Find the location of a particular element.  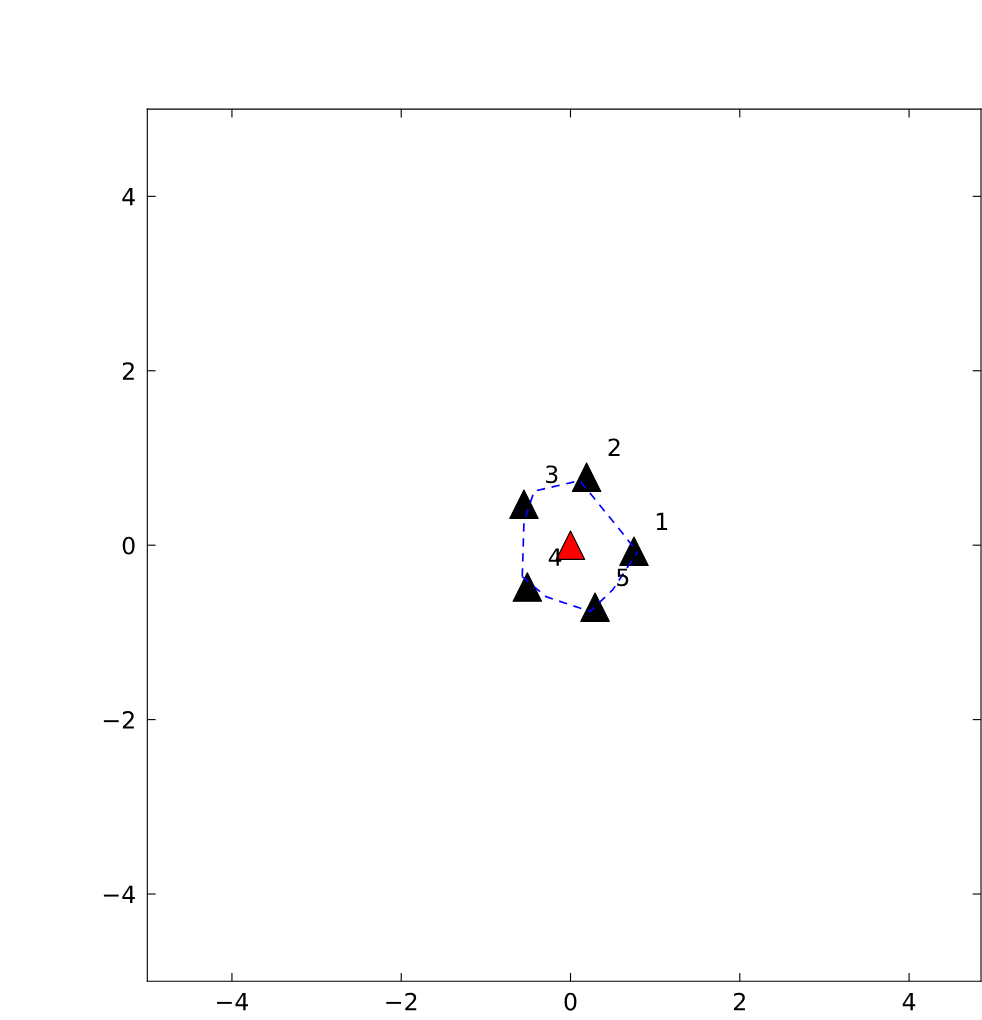

y-tick-label: −2 is located at coordinates (118, 720).